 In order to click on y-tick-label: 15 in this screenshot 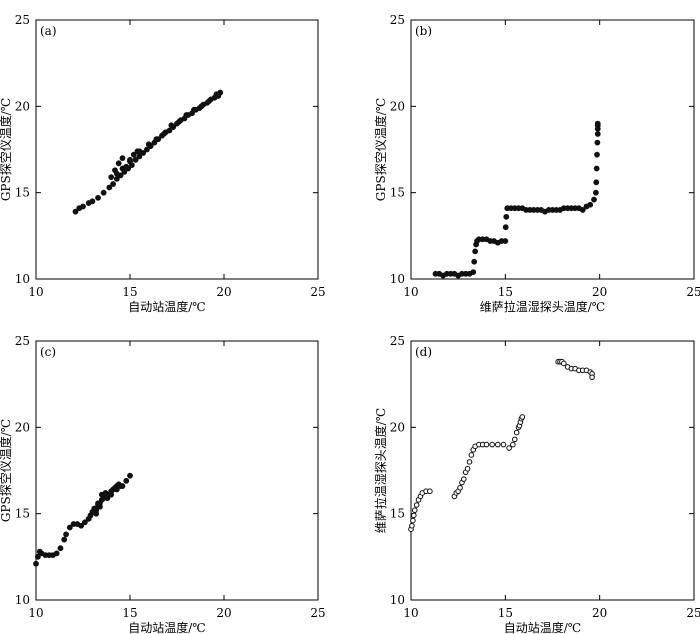, I will do `click(397, 193)`.